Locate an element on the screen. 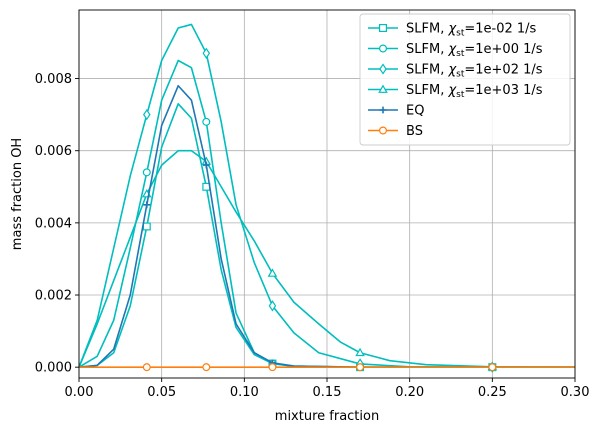 The image size is (600, 432). legend-label: SLFM, χst=1e-02 1/s is located at coordinates (471, 30).